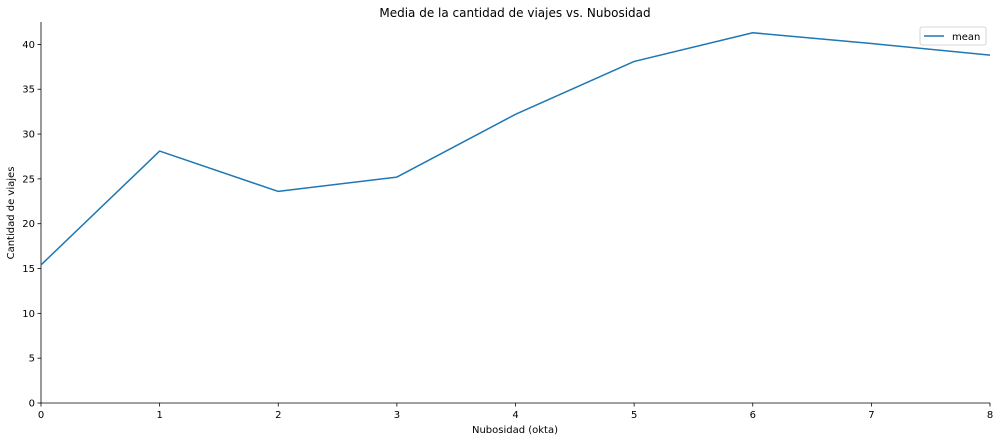 This screenshot has width=1000, height=441. Describe the element at coordinates (28, 135) in the screenshot. I see `y-tick-label: 30` at that location.